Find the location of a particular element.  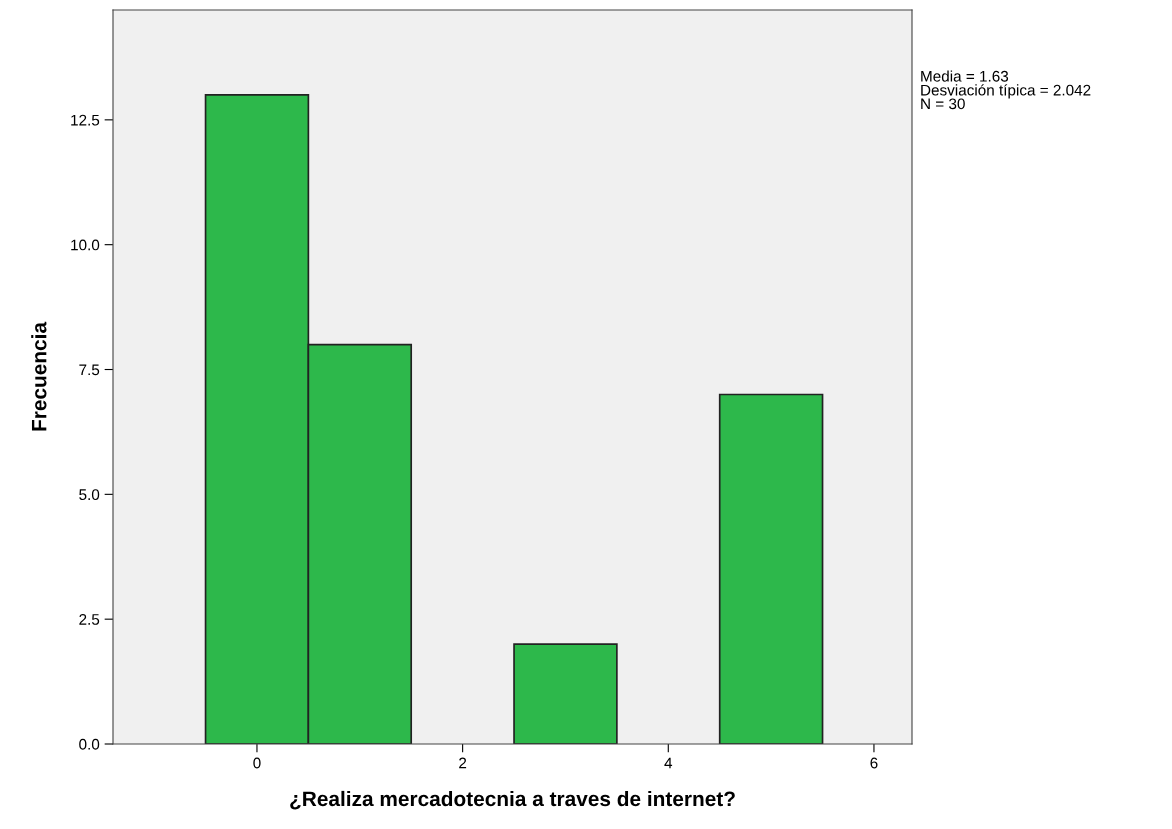

y-tick-label: 12.5 is located at coordinates (85, 120).